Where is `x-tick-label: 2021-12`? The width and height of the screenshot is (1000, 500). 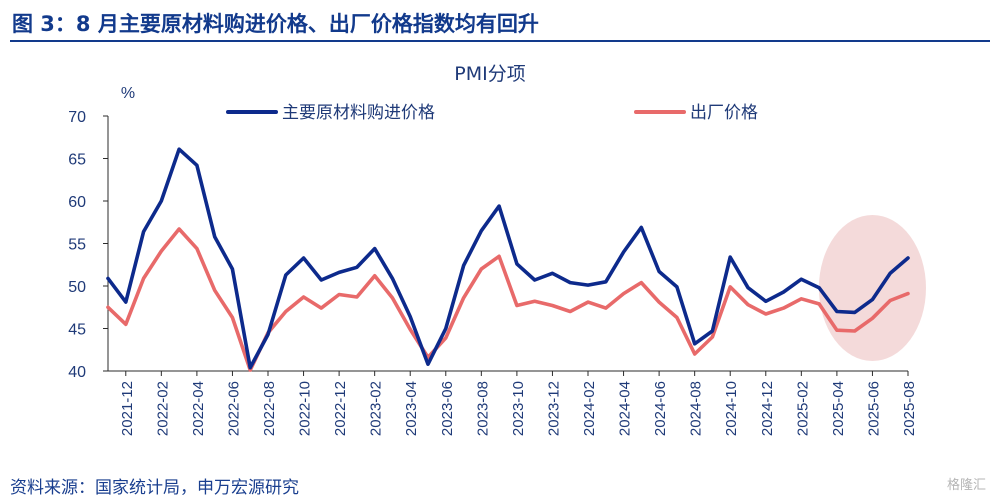
x-tick-label: 2021-12 is located at coordinates (127, 408).